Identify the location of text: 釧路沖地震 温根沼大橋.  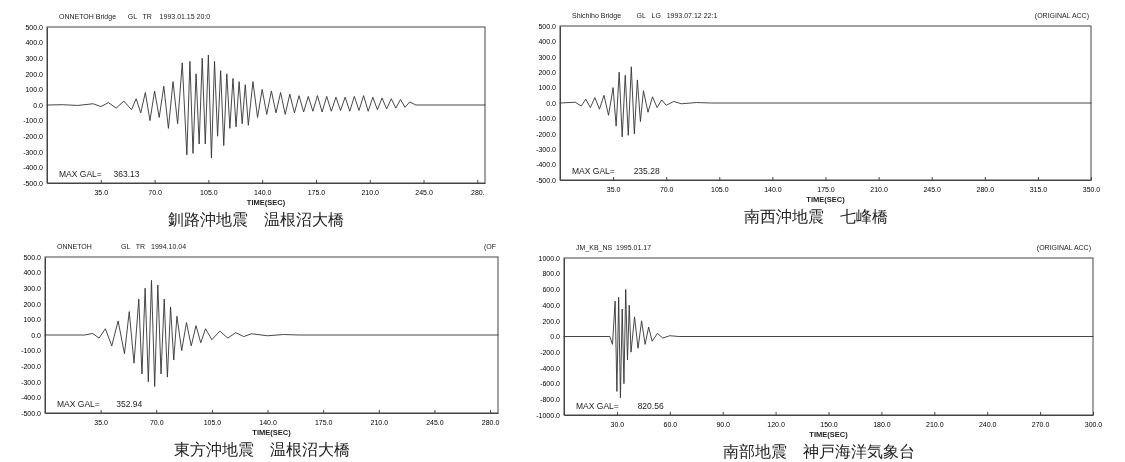
(256, 219).